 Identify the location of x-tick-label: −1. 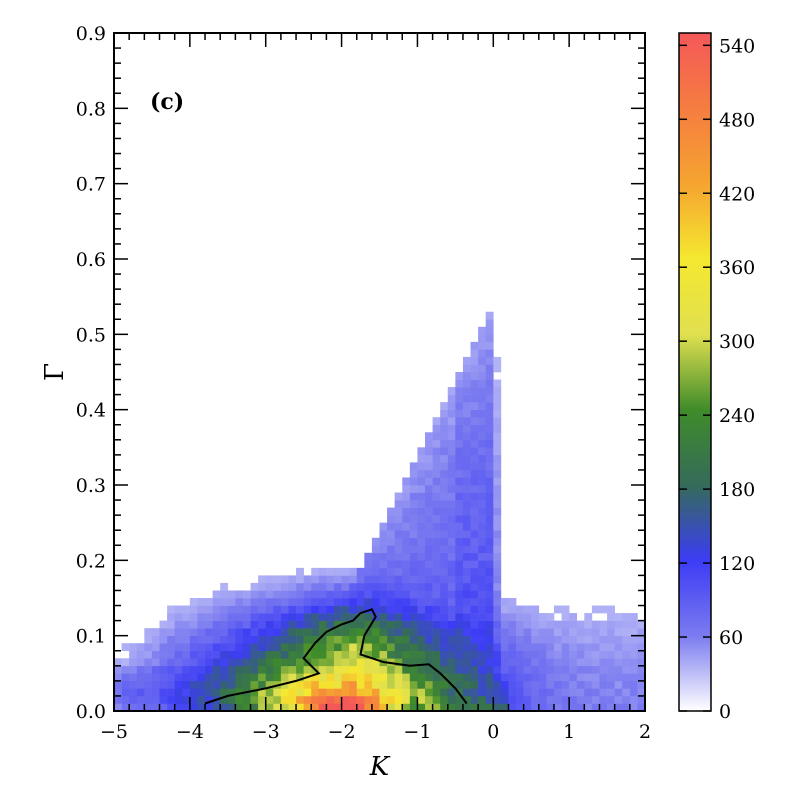
(417, 732).